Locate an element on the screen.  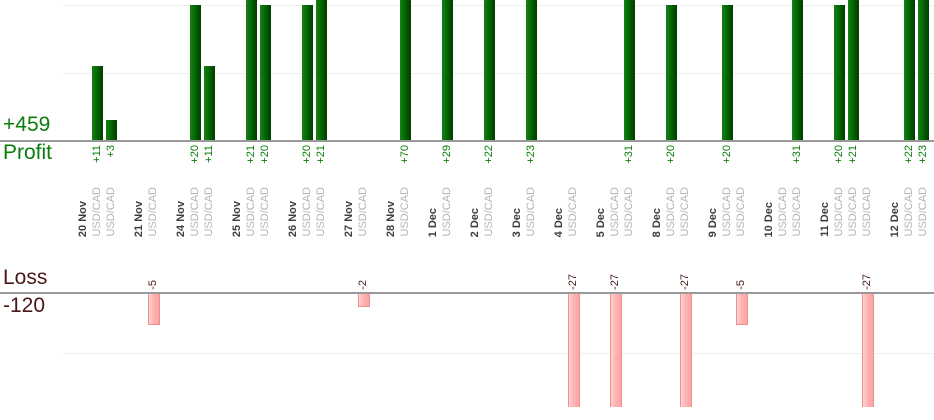
date-label: 24 Nov is located at coordinates (181, 218).